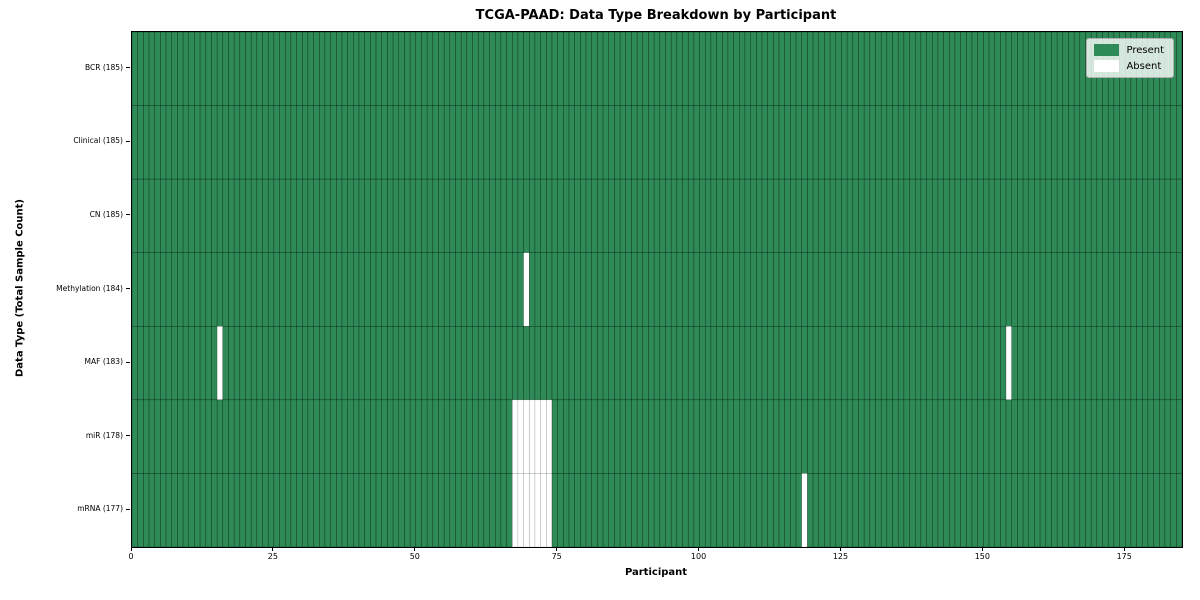  I want to click on x-tick-label: 150, so click(982, 556).